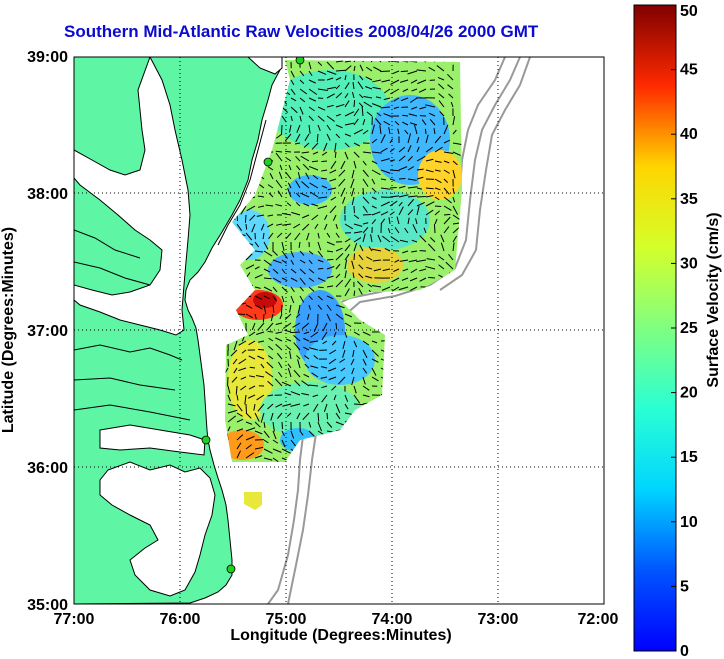  What do you see at coordinates (598, 619) in the screenshot?
I see `x-tick-label: 72:00` at bounding box center [598, 619].